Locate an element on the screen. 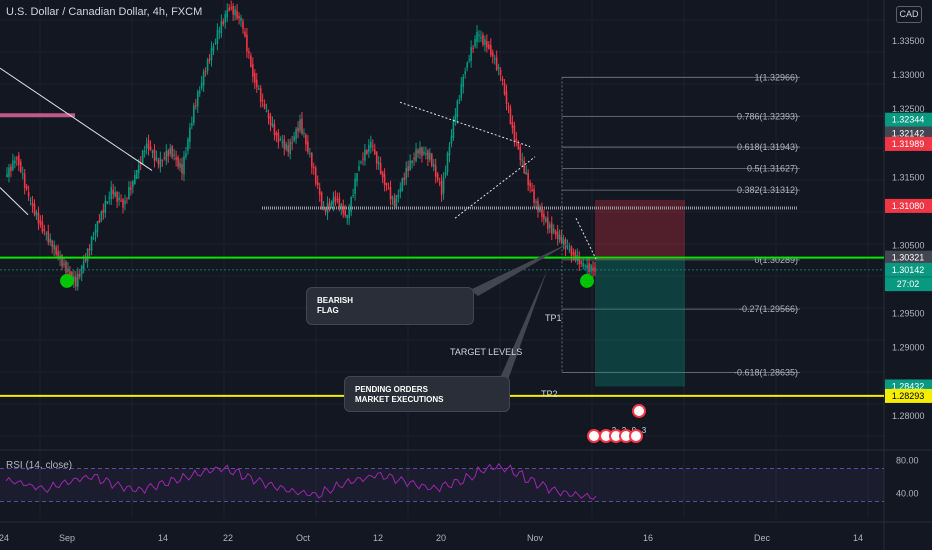  fib-label: 0.618(1.31943) is located at coordinates (767, 147).